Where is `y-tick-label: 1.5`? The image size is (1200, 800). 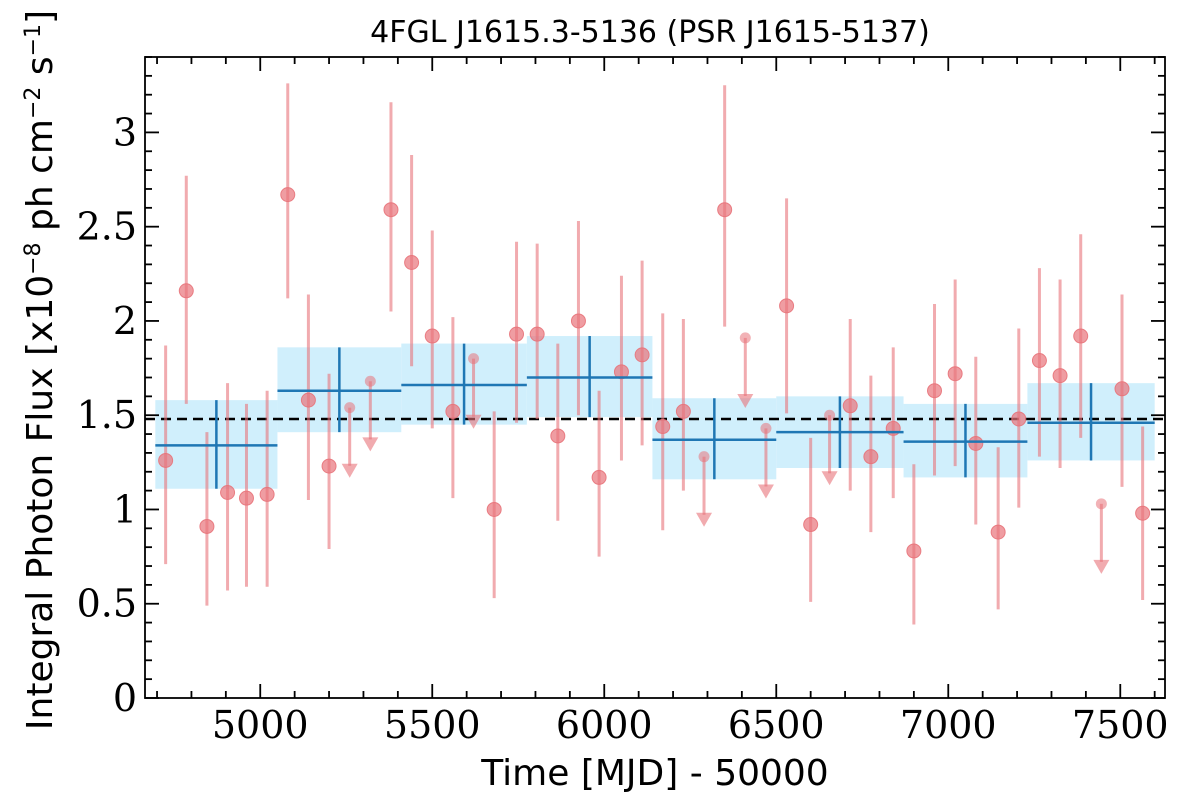
y-tick-label: 1.5 is located at coordinates (107, 415).